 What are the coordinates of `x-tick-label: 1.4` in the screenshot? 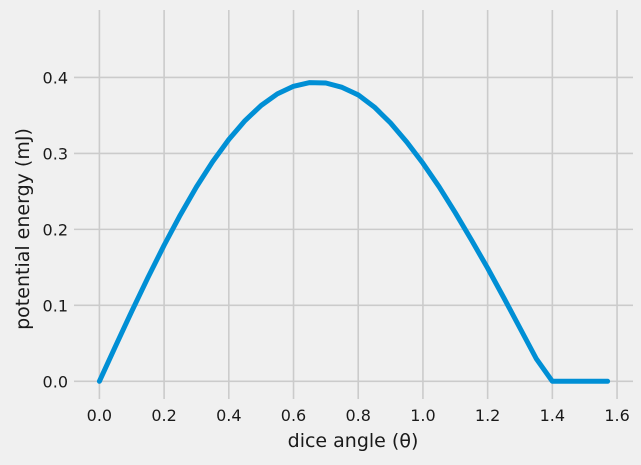 It's located at (552, 415).